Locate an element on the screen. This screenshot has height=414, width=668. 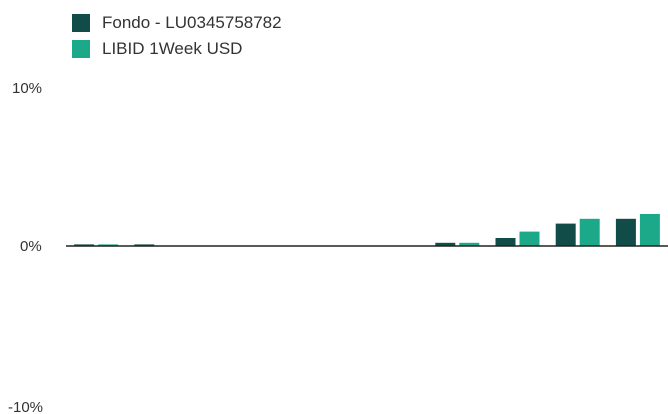
legend-item-libid: LIBID 1Week USD is located at coordinates (177, 49).